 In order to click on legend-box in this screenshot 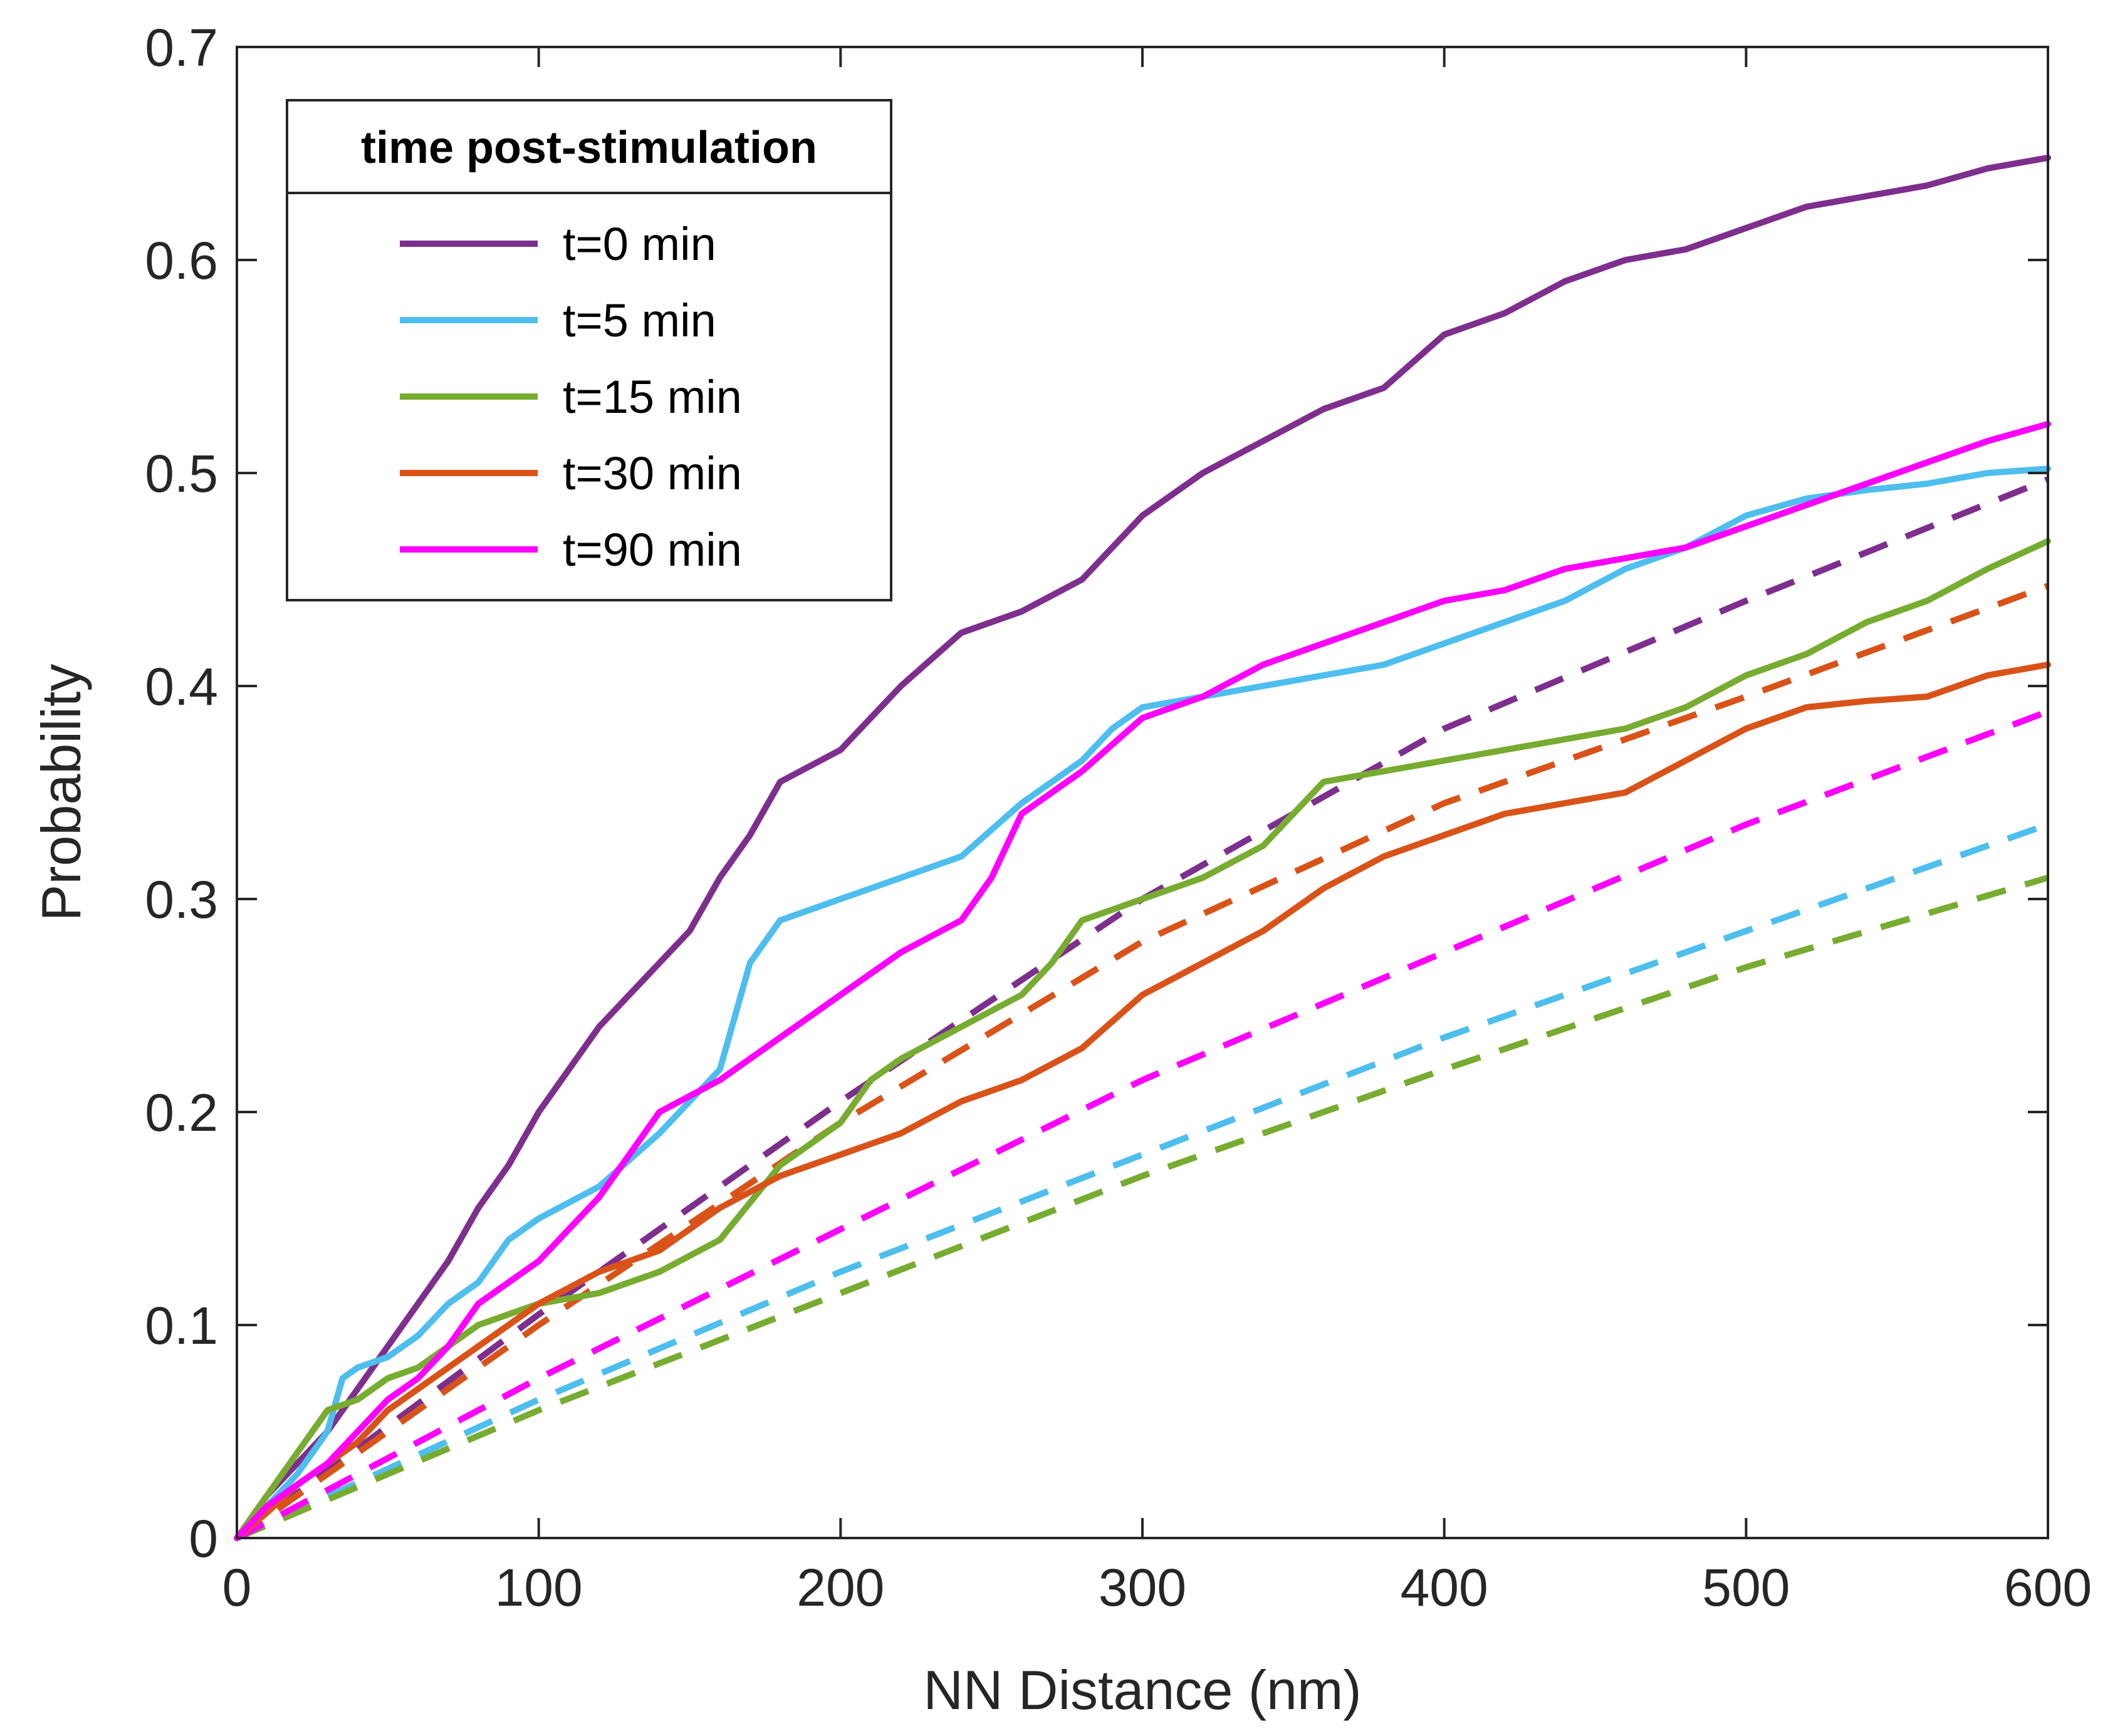, I will do `click(589, 350)`.